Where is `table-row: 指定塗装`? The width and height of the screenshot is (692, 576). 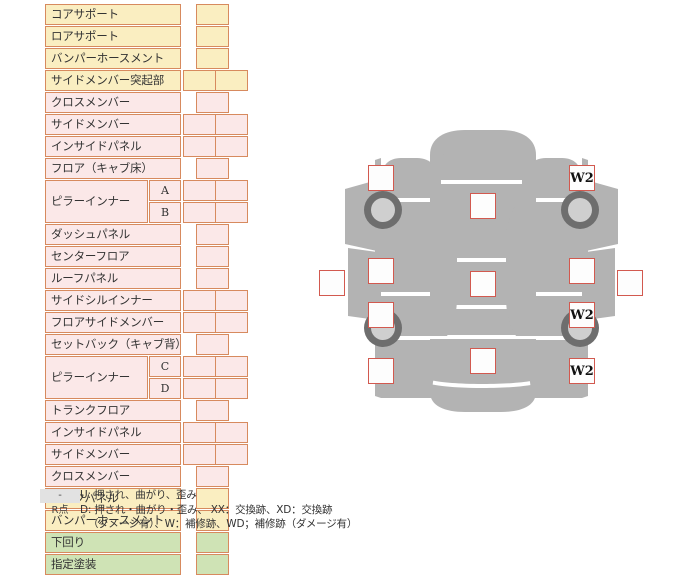 table-row: 指定塗装 is located at coordinates (148, 565).